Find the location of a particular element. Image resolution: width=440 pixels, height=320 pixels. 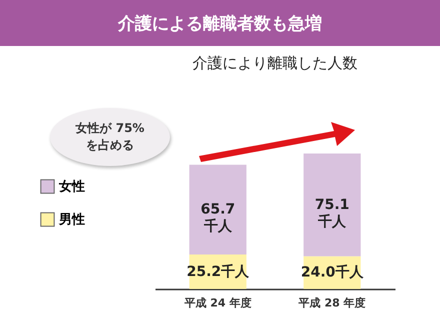

data-label: 25.2千人 is located at coordinates (218, 271).